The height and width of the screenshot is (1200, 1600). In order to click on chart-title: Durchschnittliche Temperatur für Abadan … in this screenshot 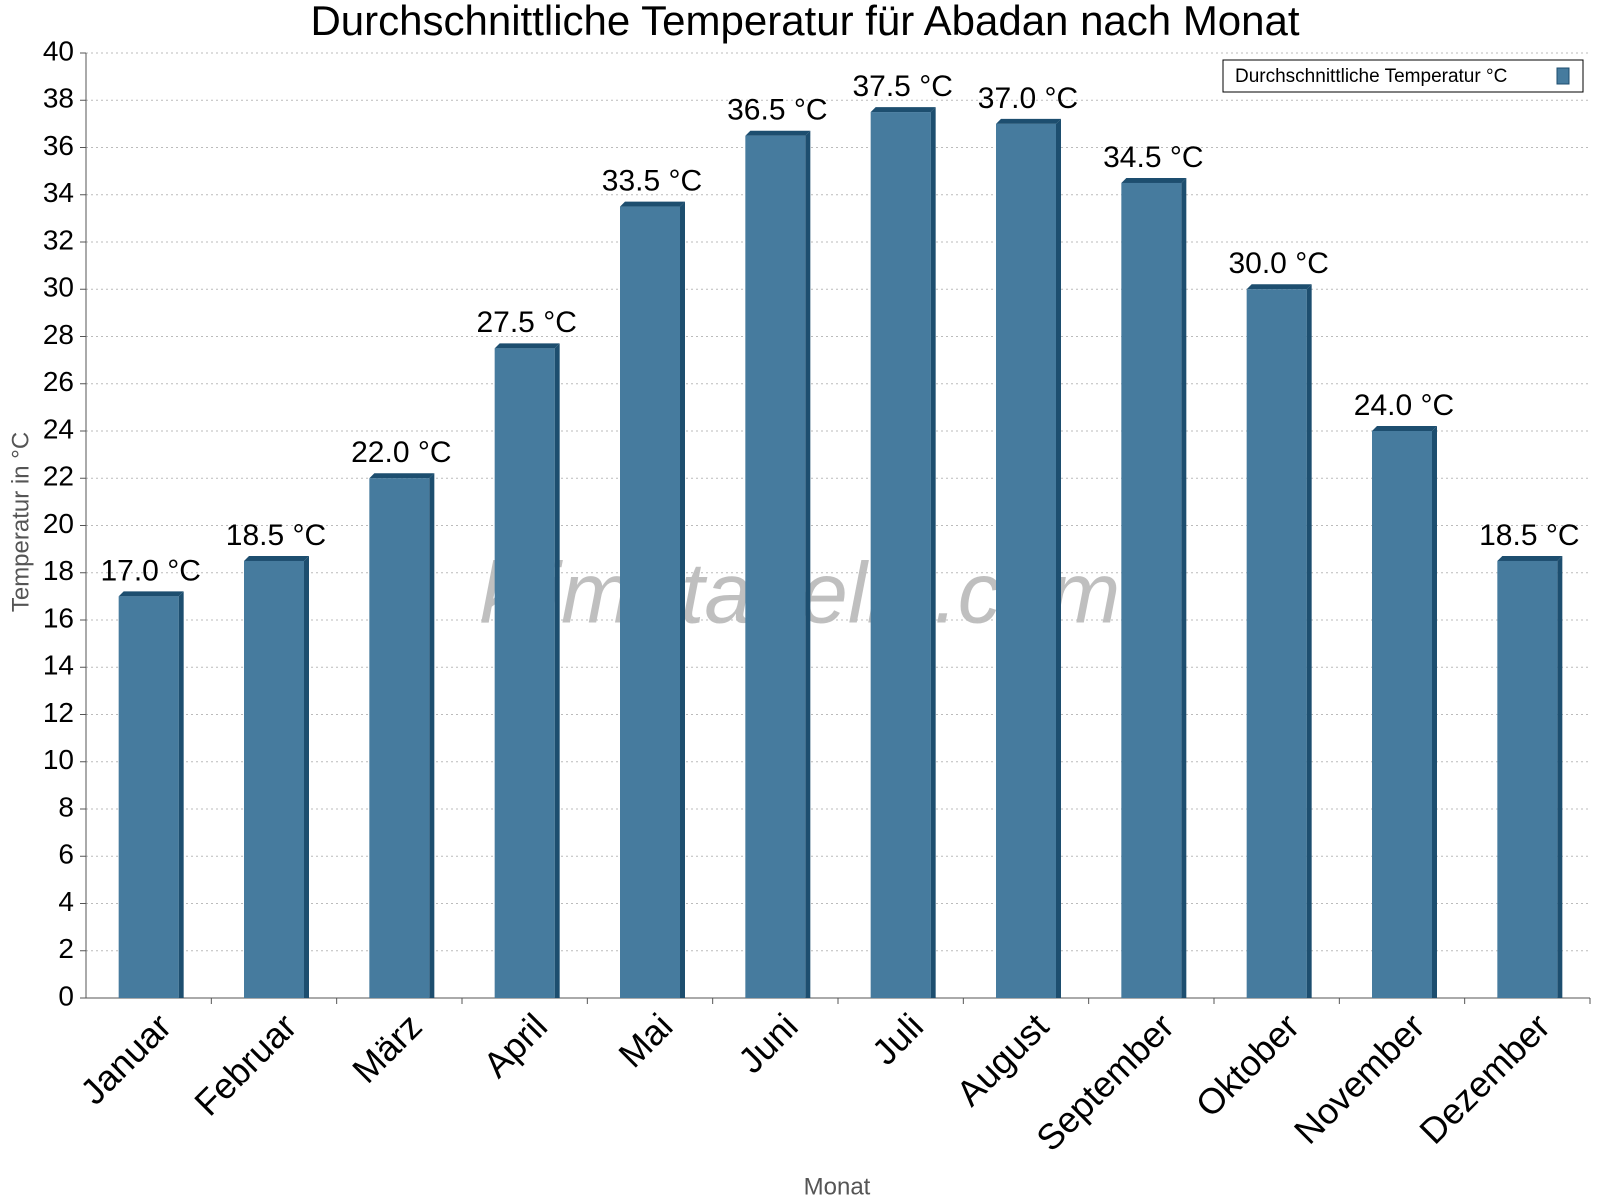, I will do `click(804, 22)`.